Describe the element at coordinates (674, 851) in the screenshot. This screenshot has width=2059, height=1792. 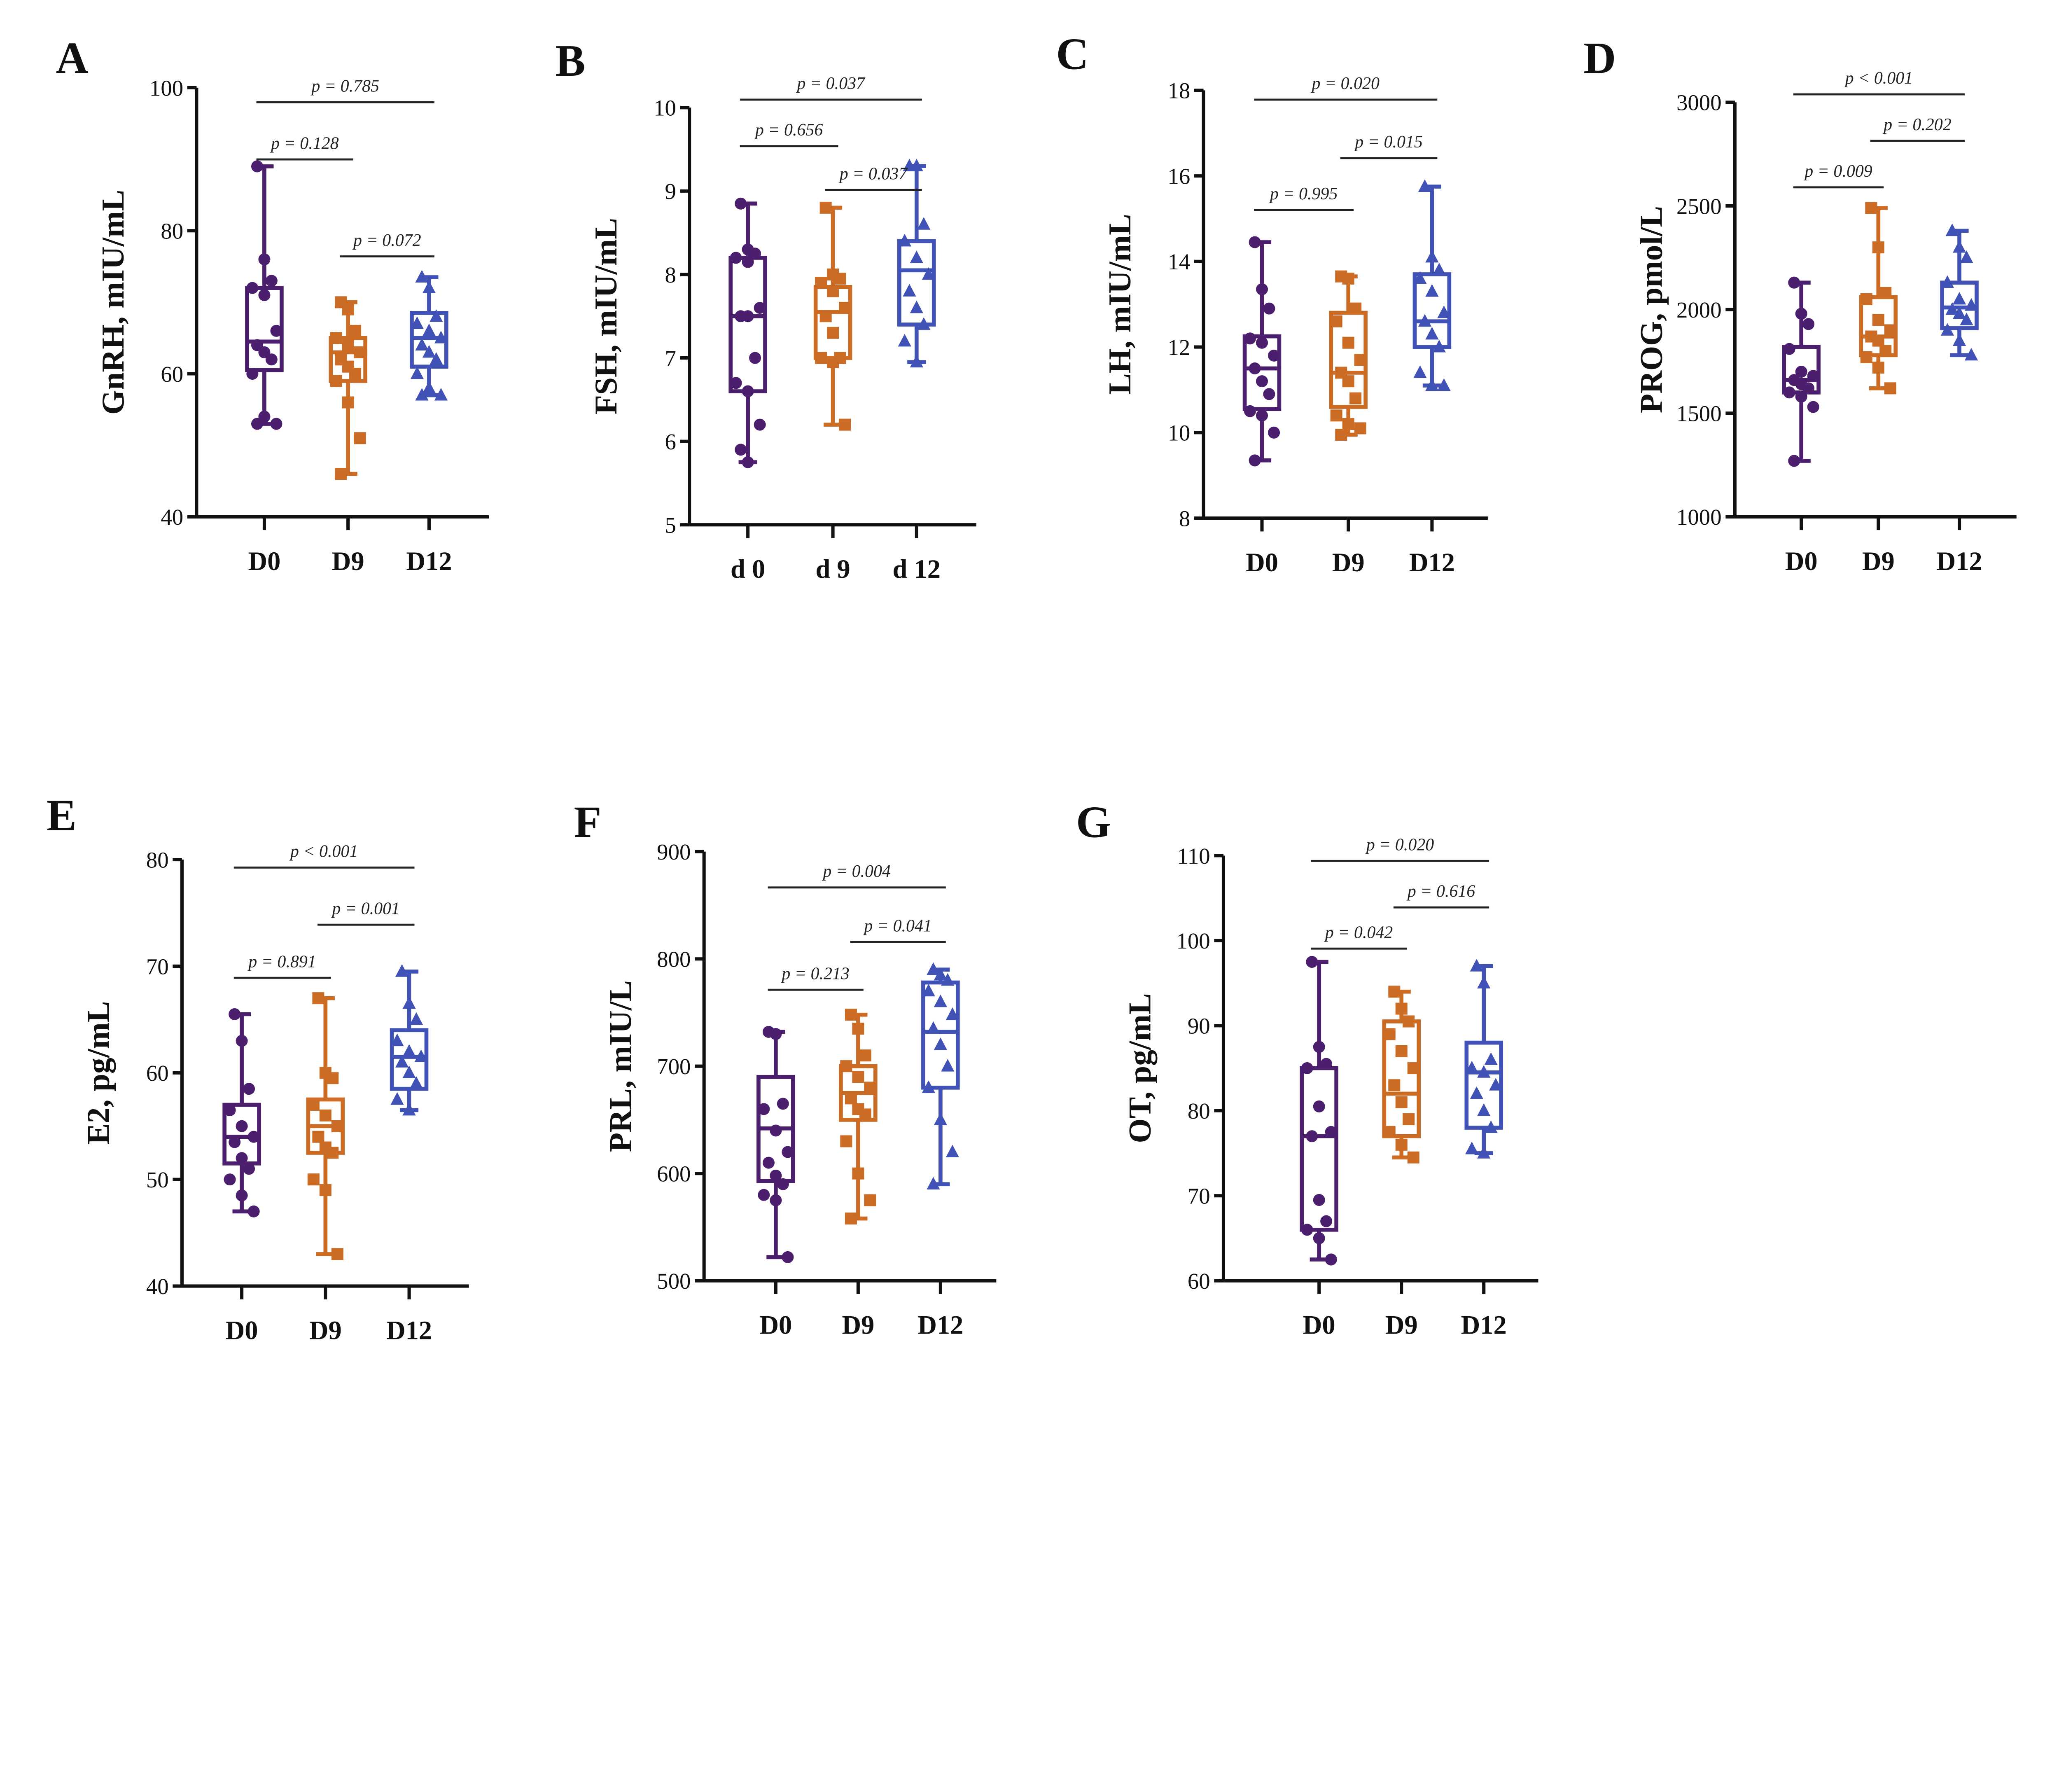
I see `y-tick-label: 900` at that location.